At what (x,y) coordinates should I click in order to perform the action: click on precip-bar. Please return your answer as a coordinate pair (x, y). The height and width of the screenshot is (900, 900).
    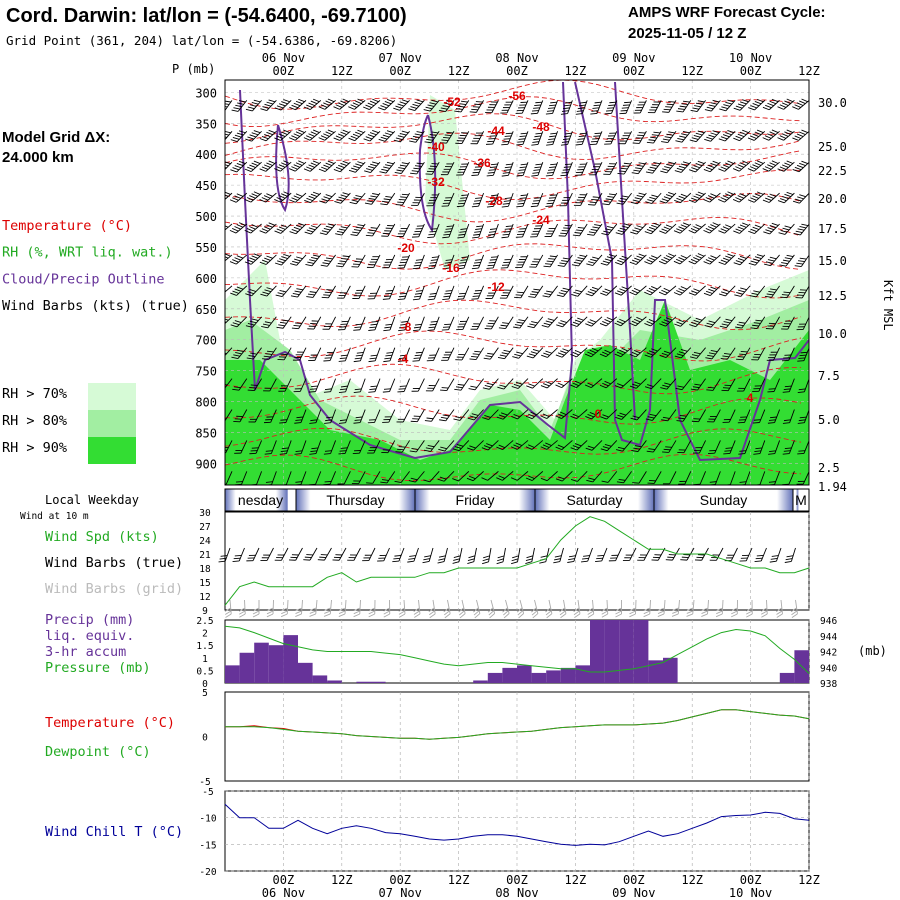
    Looking at the image, I should click on (261, 662).